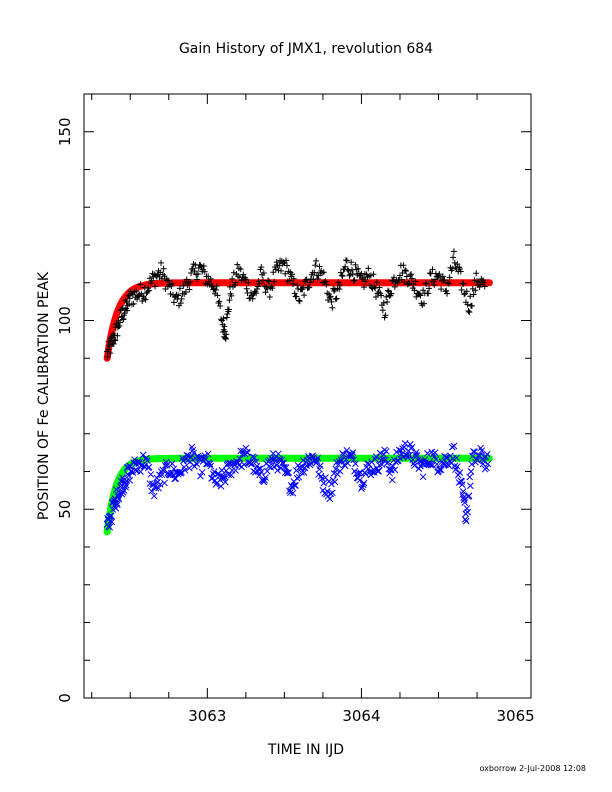 The image size is (612, 792). Describe the element at coordinates (361, 716) in the screenshot. I see `x-tick-label: 3064` at that location.